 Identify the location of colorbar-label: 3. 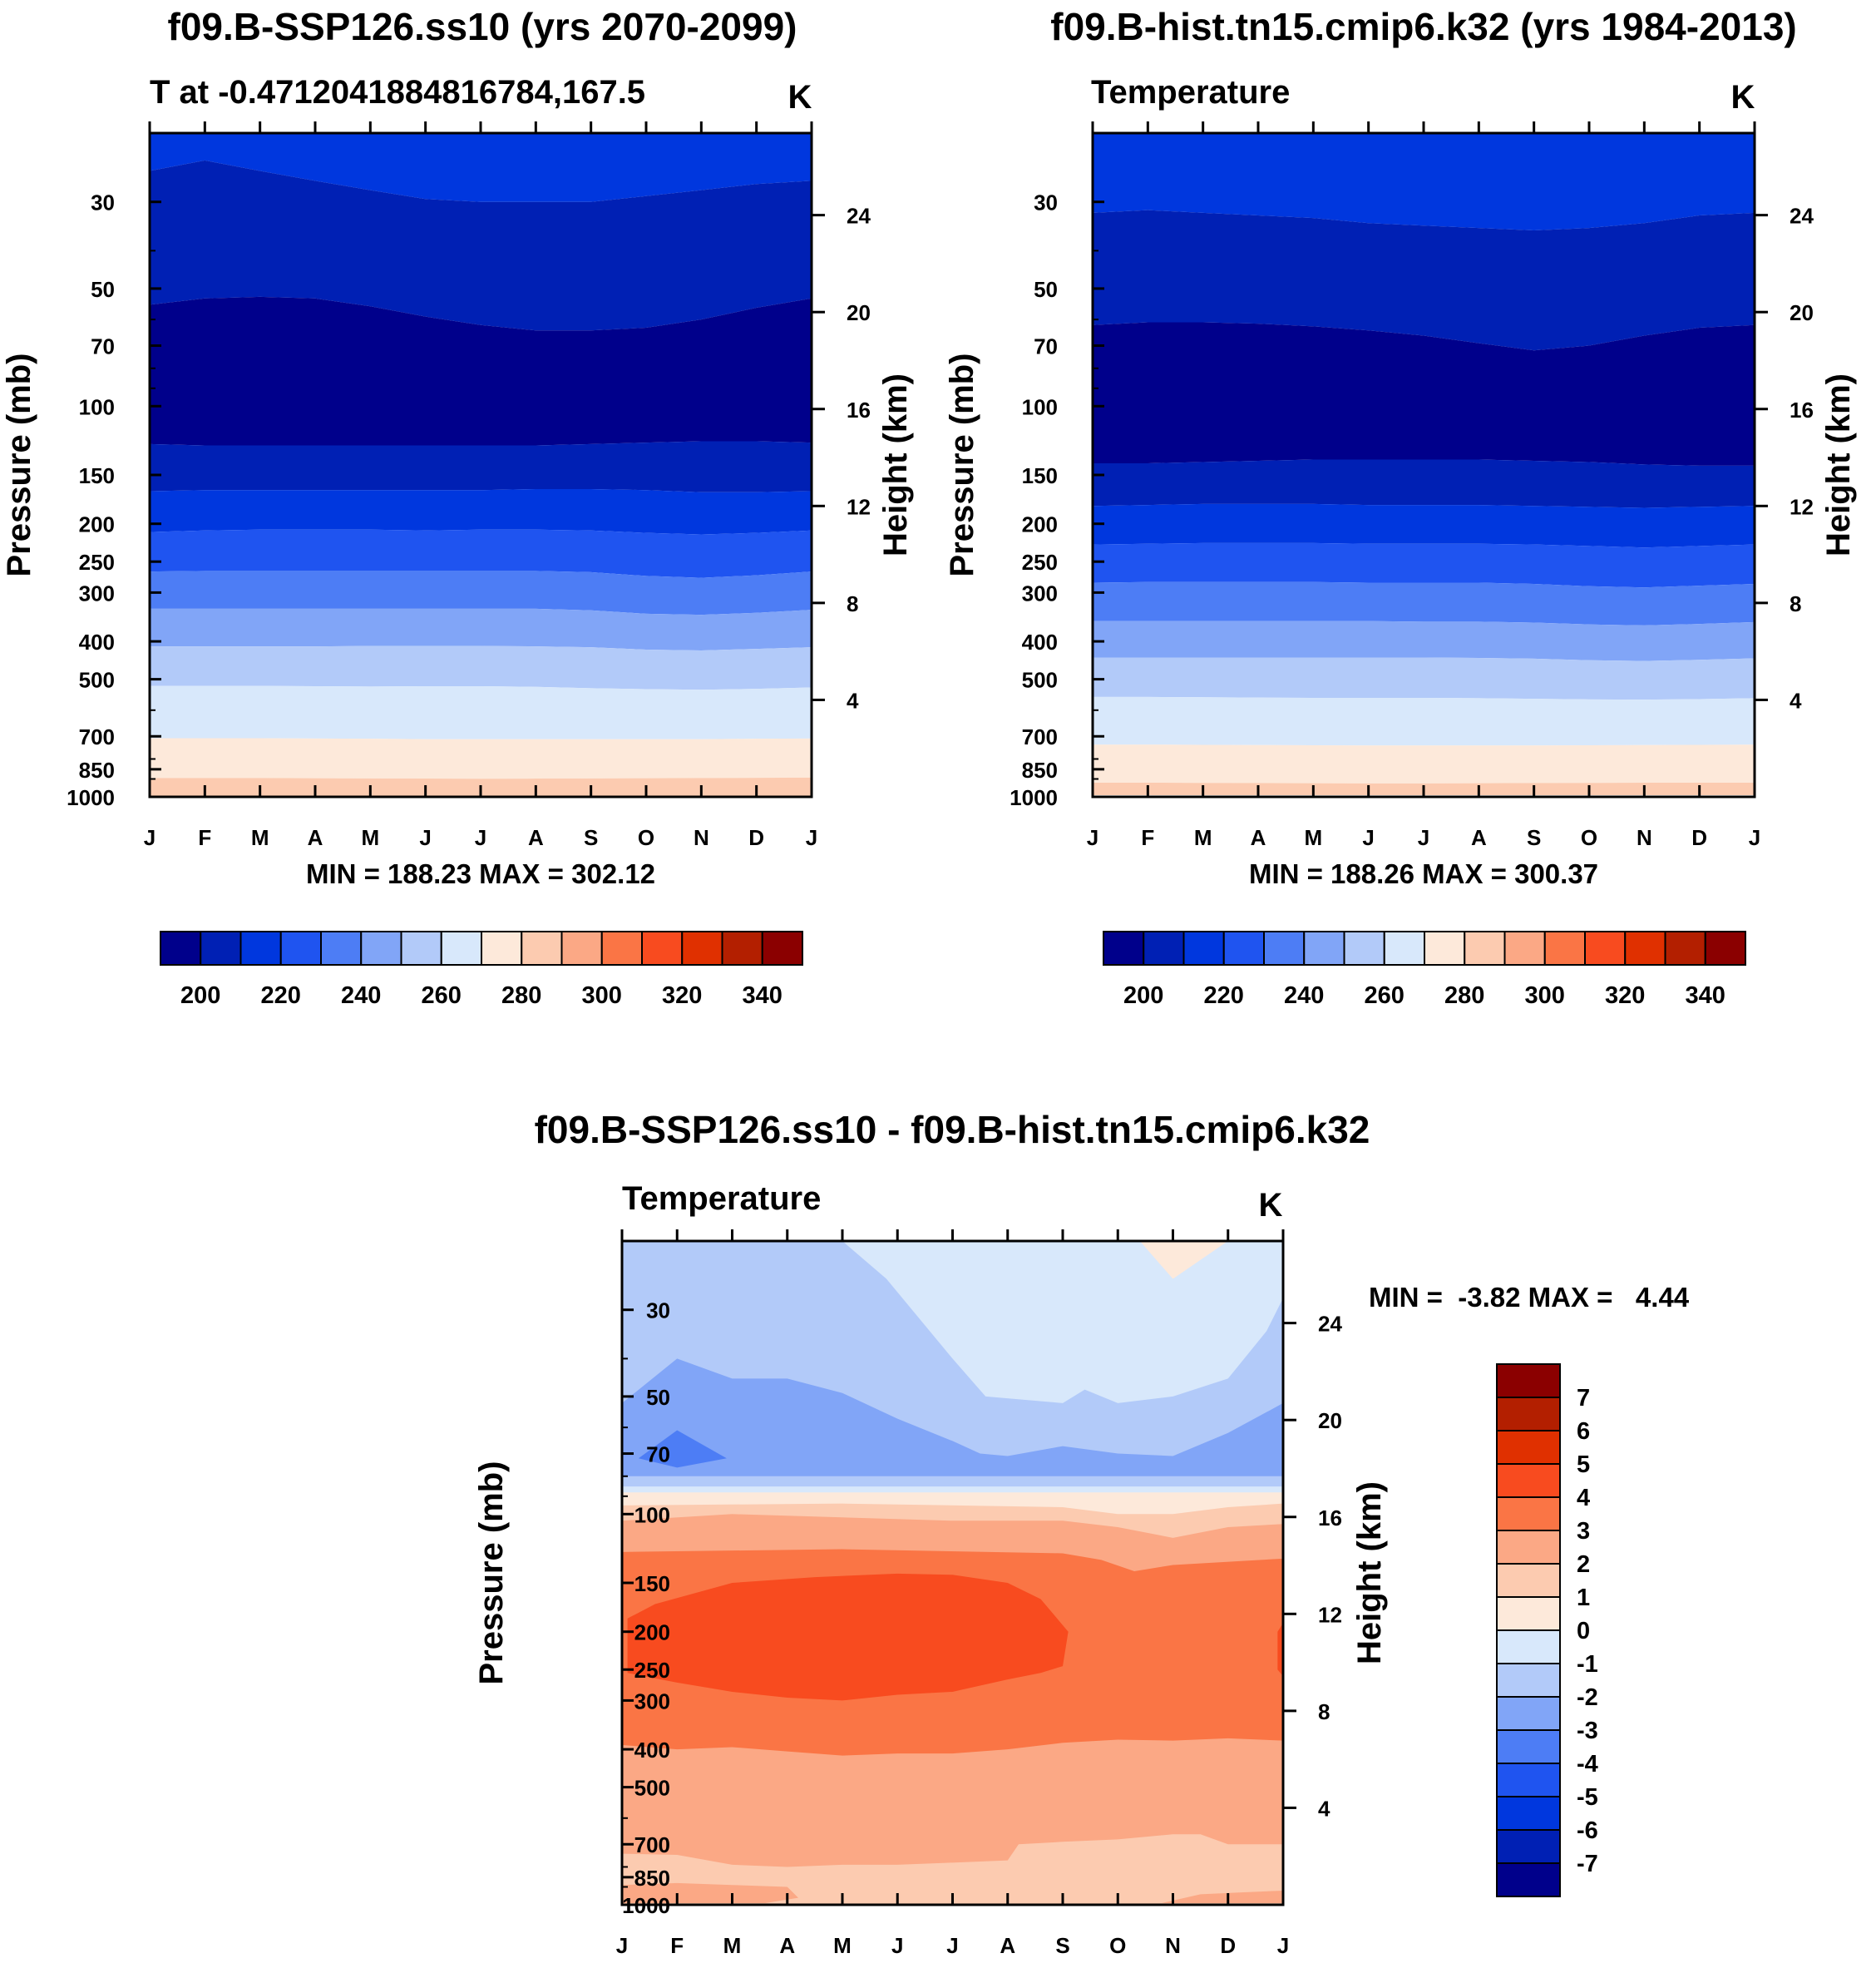
(1583, 1531).